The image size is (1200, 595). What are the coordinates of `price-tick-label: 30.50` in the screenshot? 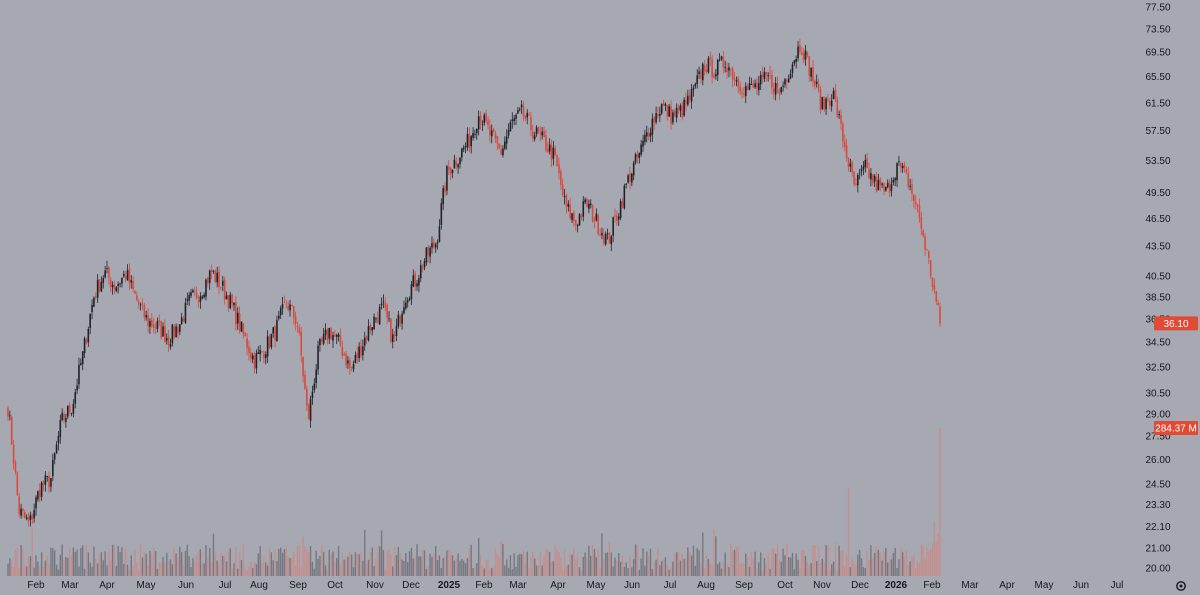 It's located at (1157, 394).